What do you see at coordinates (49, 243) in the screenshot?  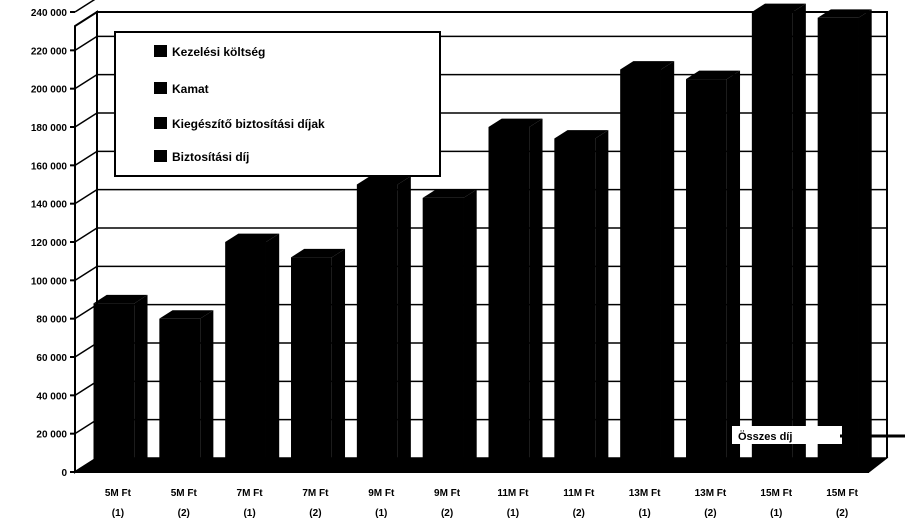 I see `y-tick-label: 120 000` at bounding box center [49, 243].